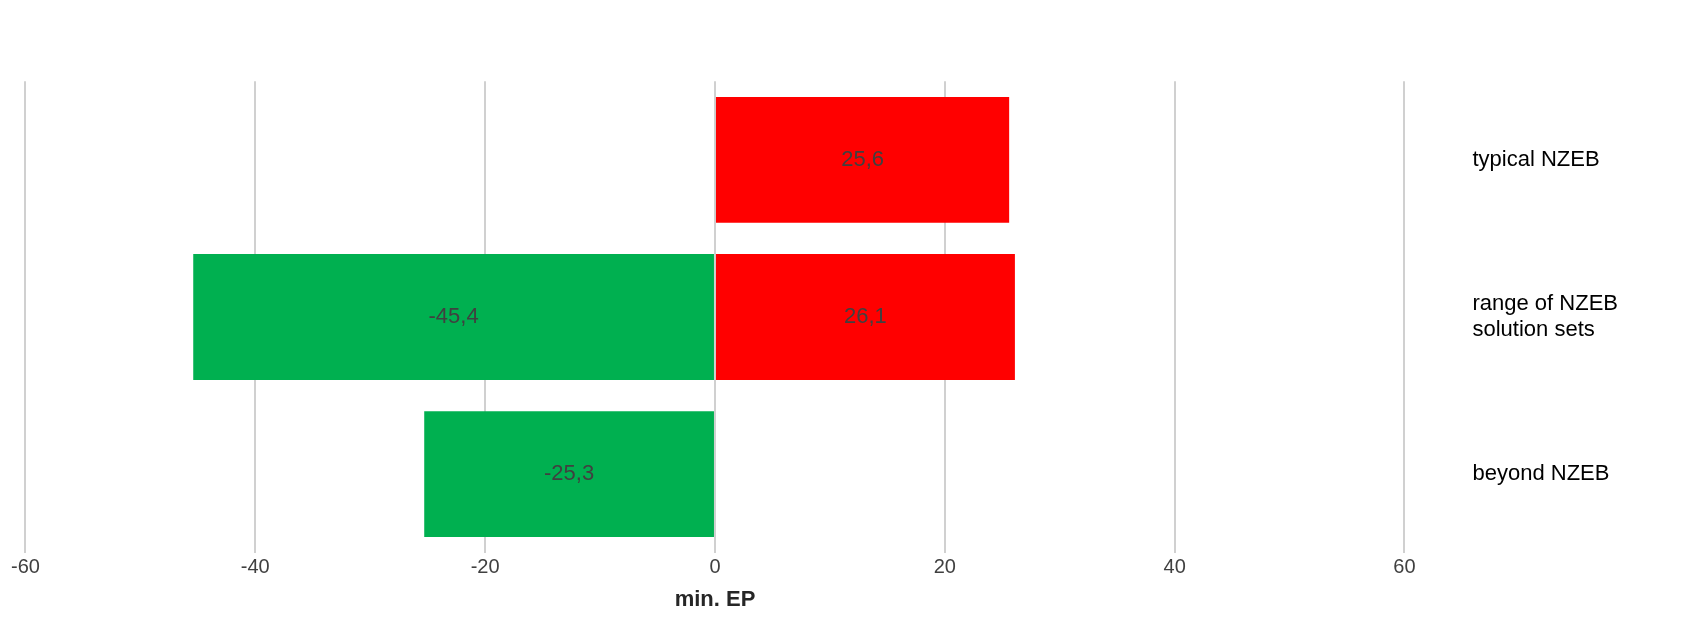  Describe the element at coordinates (1174, 566) in the screenshot. I see `x-tick-label: 40` at that location.